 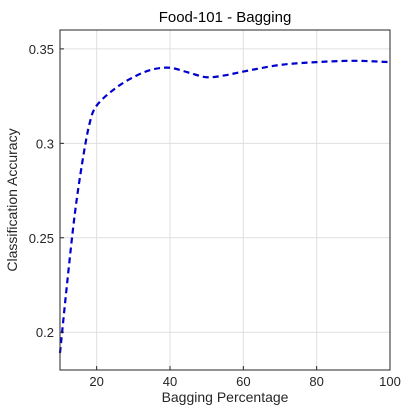 I want to click on y-tick-label: 0.3, so click(x=45, y=143).